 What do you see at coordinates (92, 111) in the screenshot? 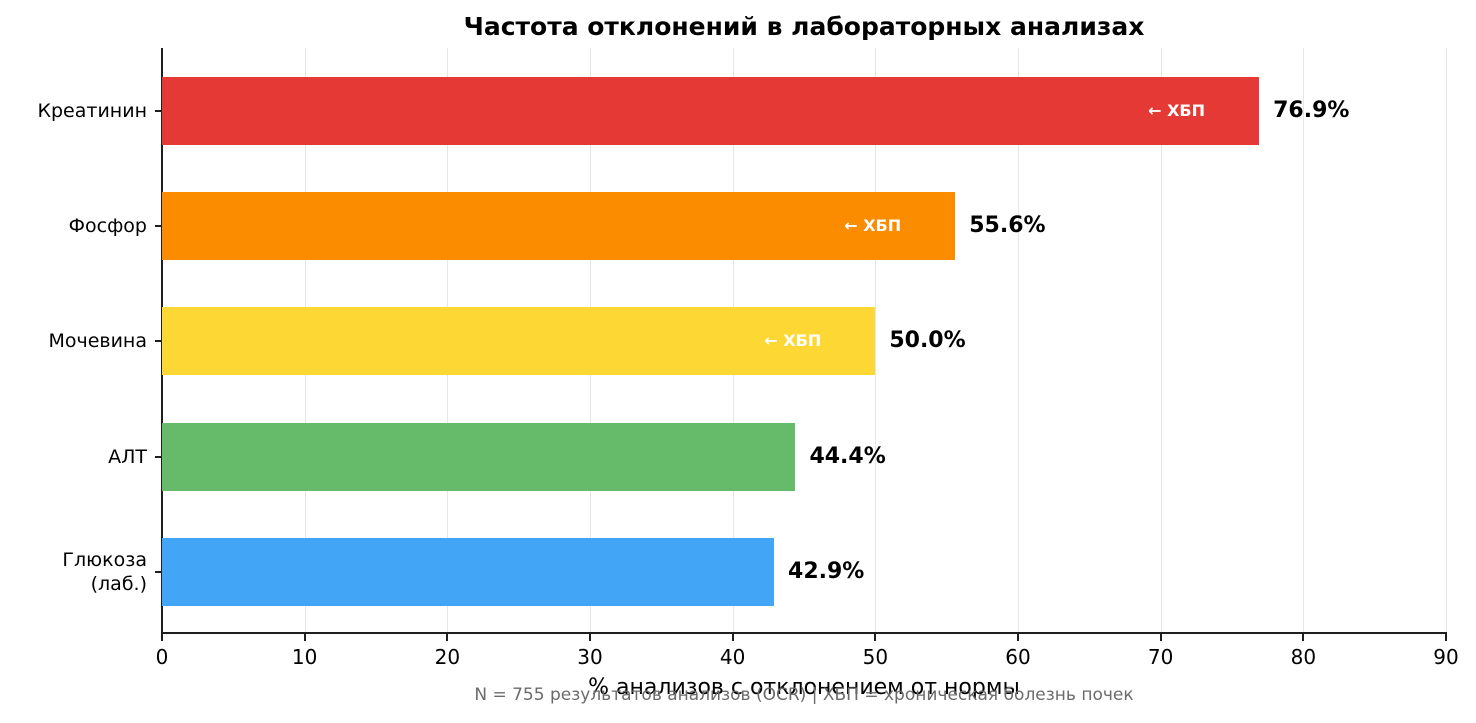
I see `y-category-label: Креатинин` at bounding box center [92, 111].